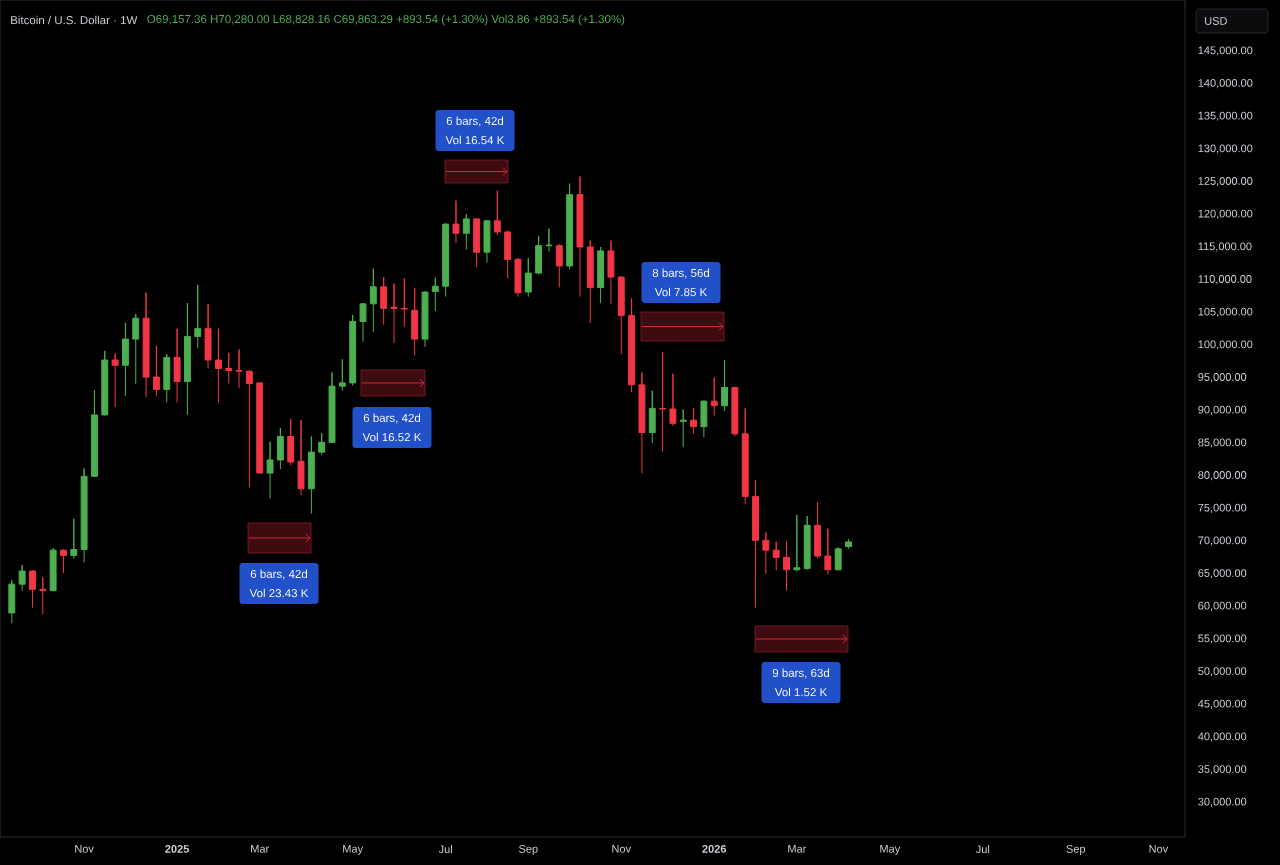 The width and height of the screenshot is (1280, 865). I want to click on y-tick-label: 135,000.00, so click(1225, 116).